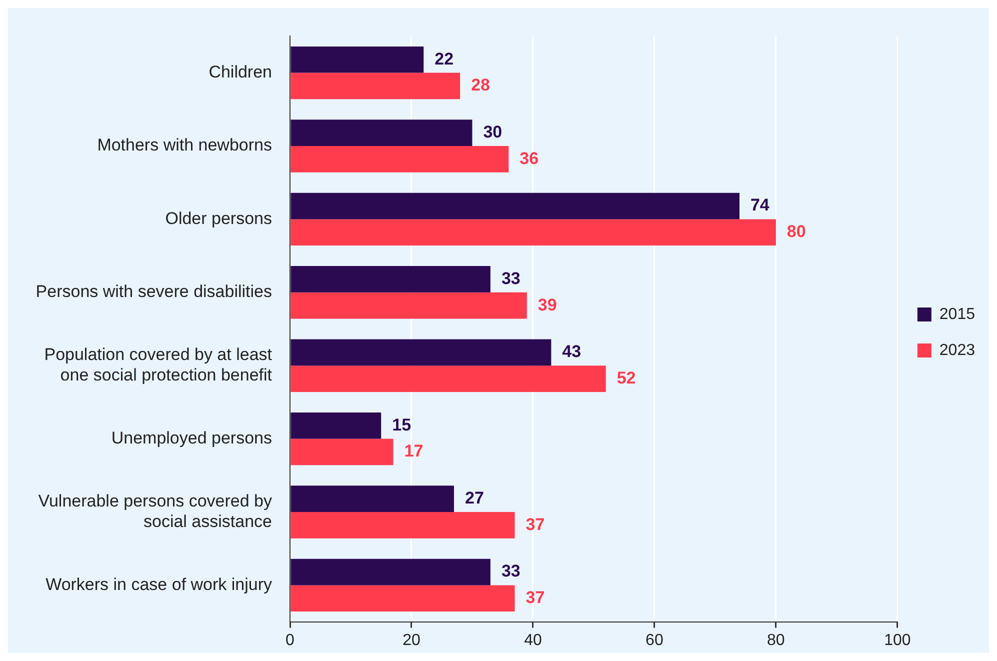 This screenshot has width=997, height=661. I want to click on data-label: 17, so click(414, 451).